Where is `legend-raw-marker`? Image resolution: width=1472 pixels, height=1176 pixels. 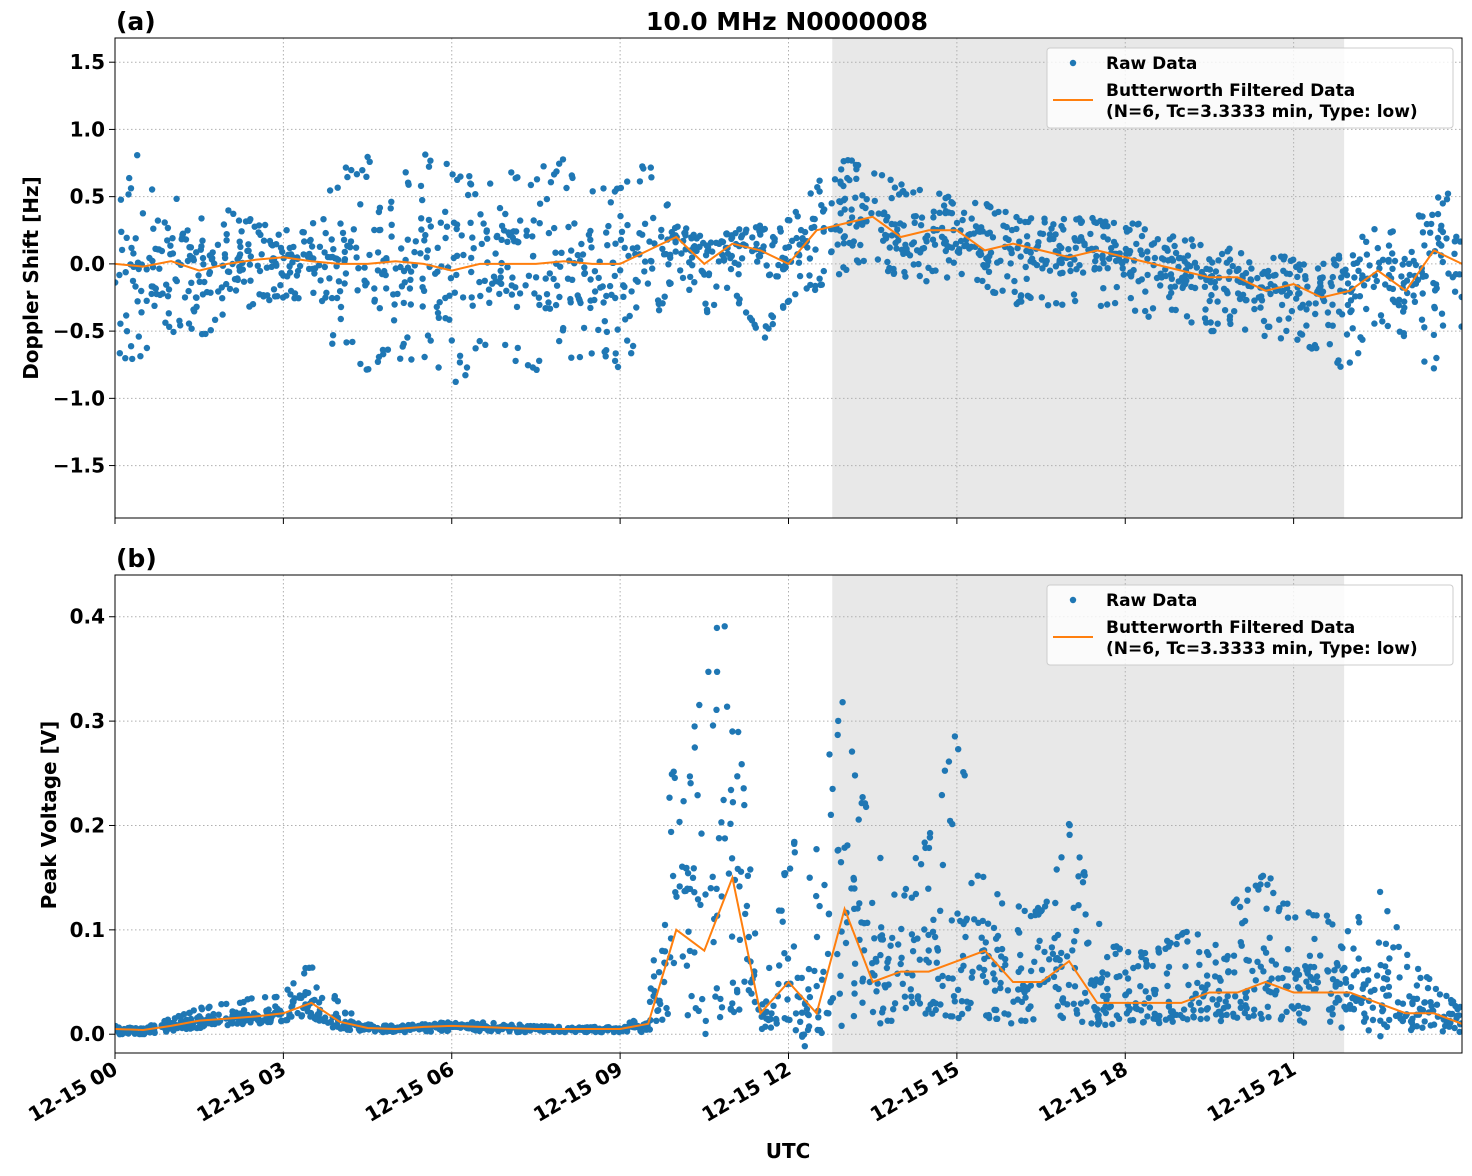
legend-raw-marker is located at coordinates (1073, 600).